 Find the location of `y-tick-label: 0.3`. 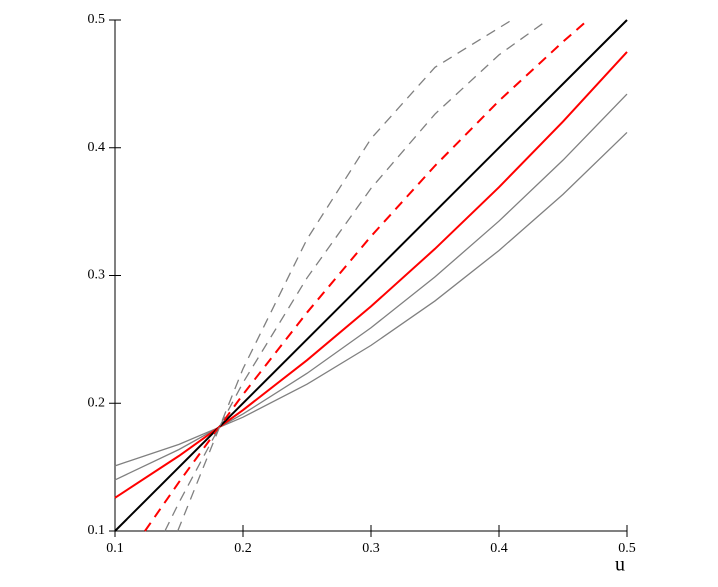

y-tick-label: 0.3 is located at coordinates (97, 275).